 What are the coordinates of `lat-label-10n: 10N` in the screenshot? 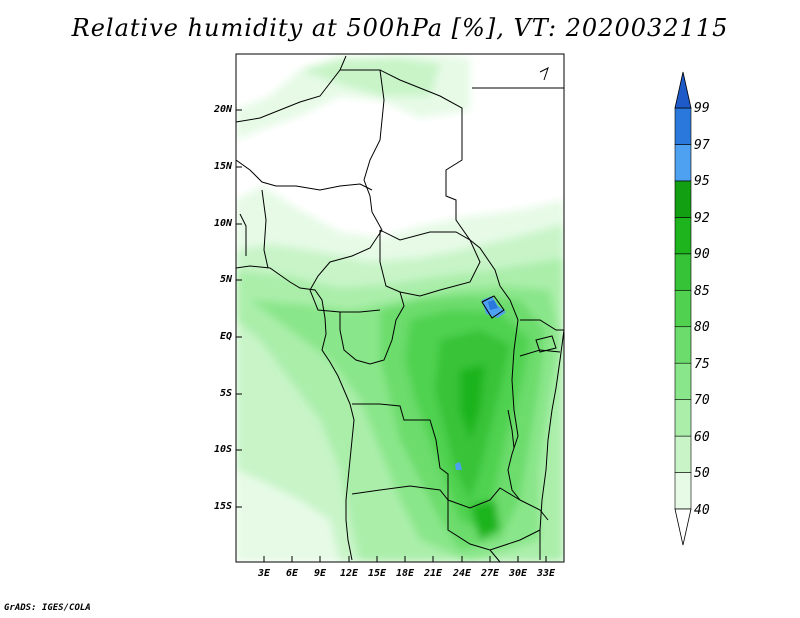 It's located at (222, 223).